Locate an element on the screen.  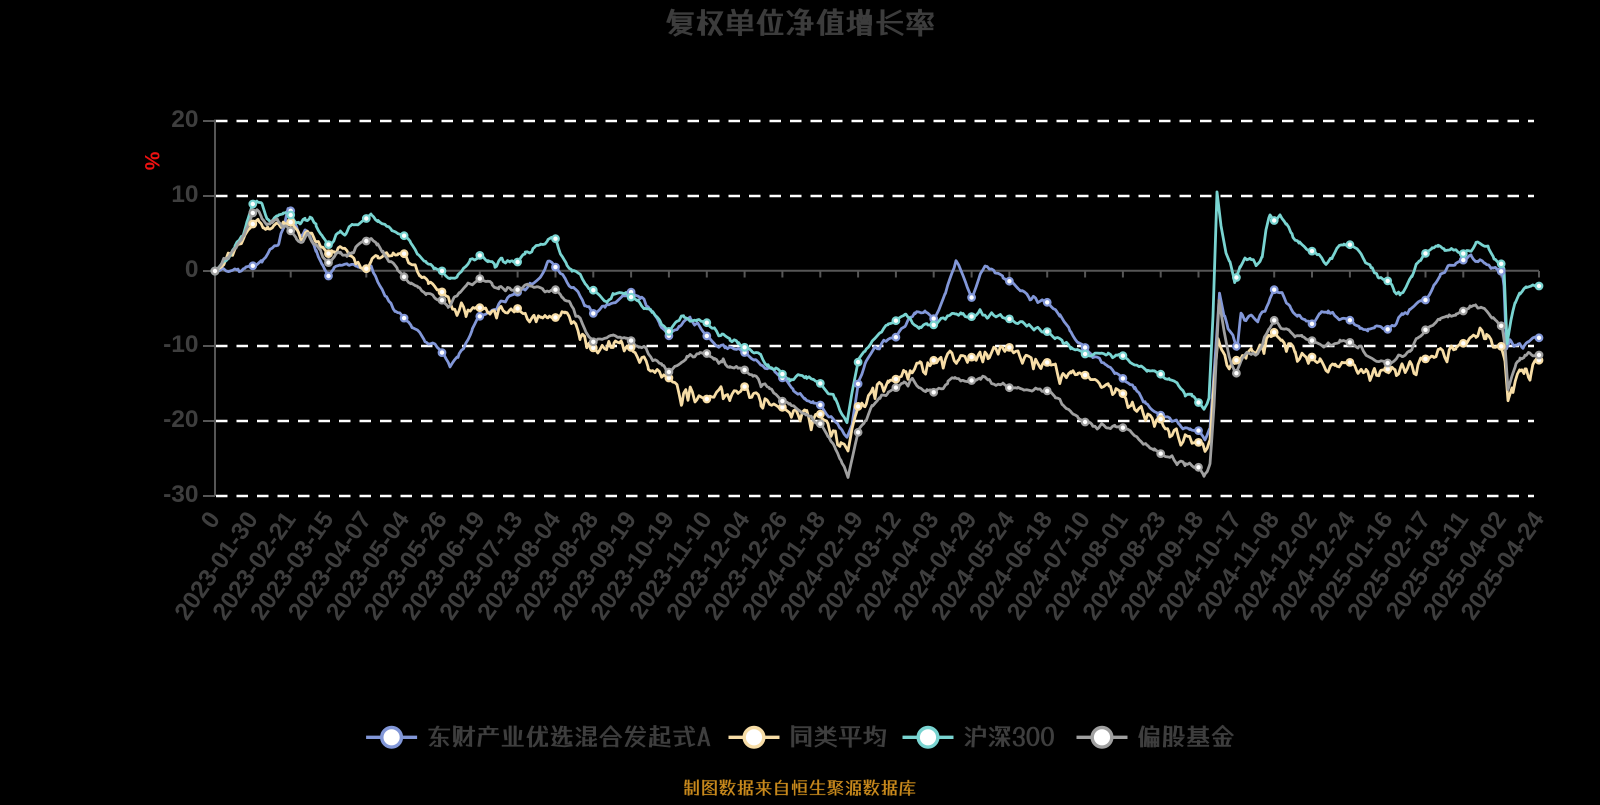
svg-text: -30 is located at coordinates (180, 494).